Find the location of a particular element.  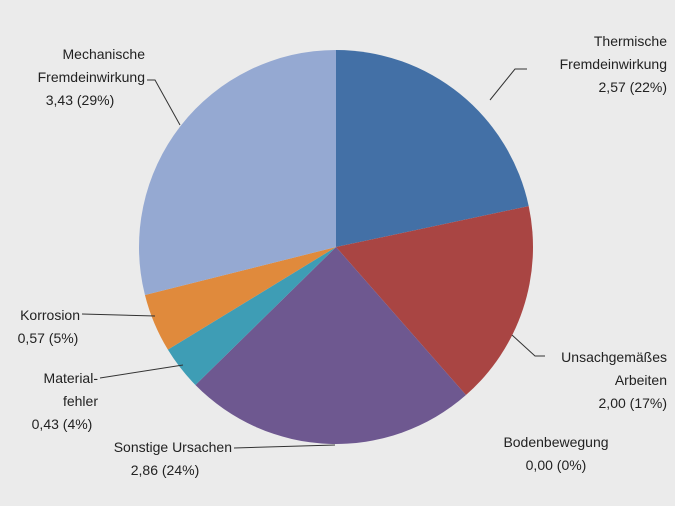

slice-label: Sonstige Ursachen is located at coordinates (173, 447).